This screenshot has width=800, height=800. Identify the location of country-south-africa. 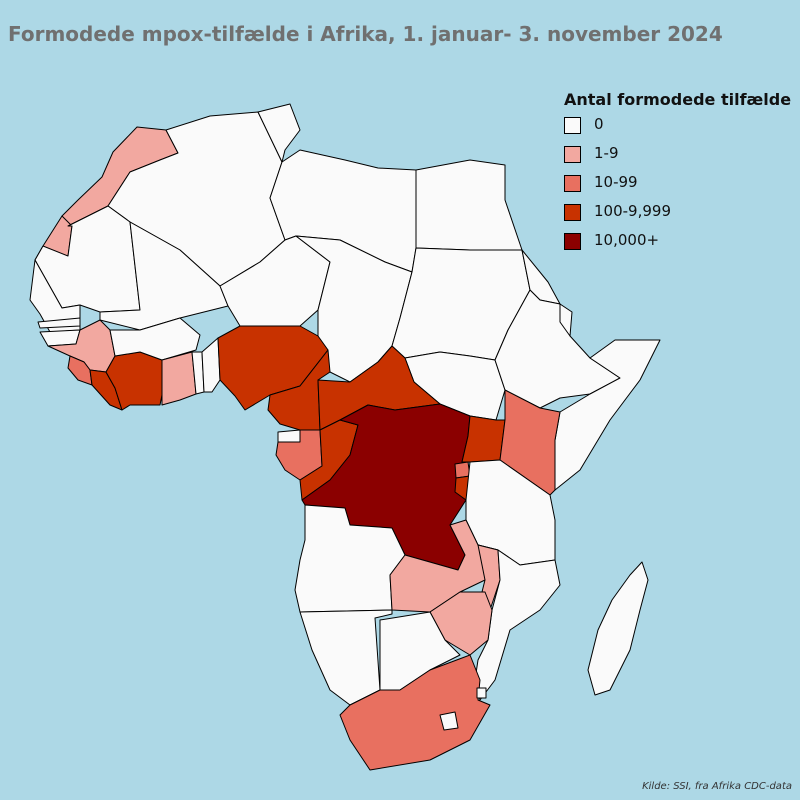
(415, 712).